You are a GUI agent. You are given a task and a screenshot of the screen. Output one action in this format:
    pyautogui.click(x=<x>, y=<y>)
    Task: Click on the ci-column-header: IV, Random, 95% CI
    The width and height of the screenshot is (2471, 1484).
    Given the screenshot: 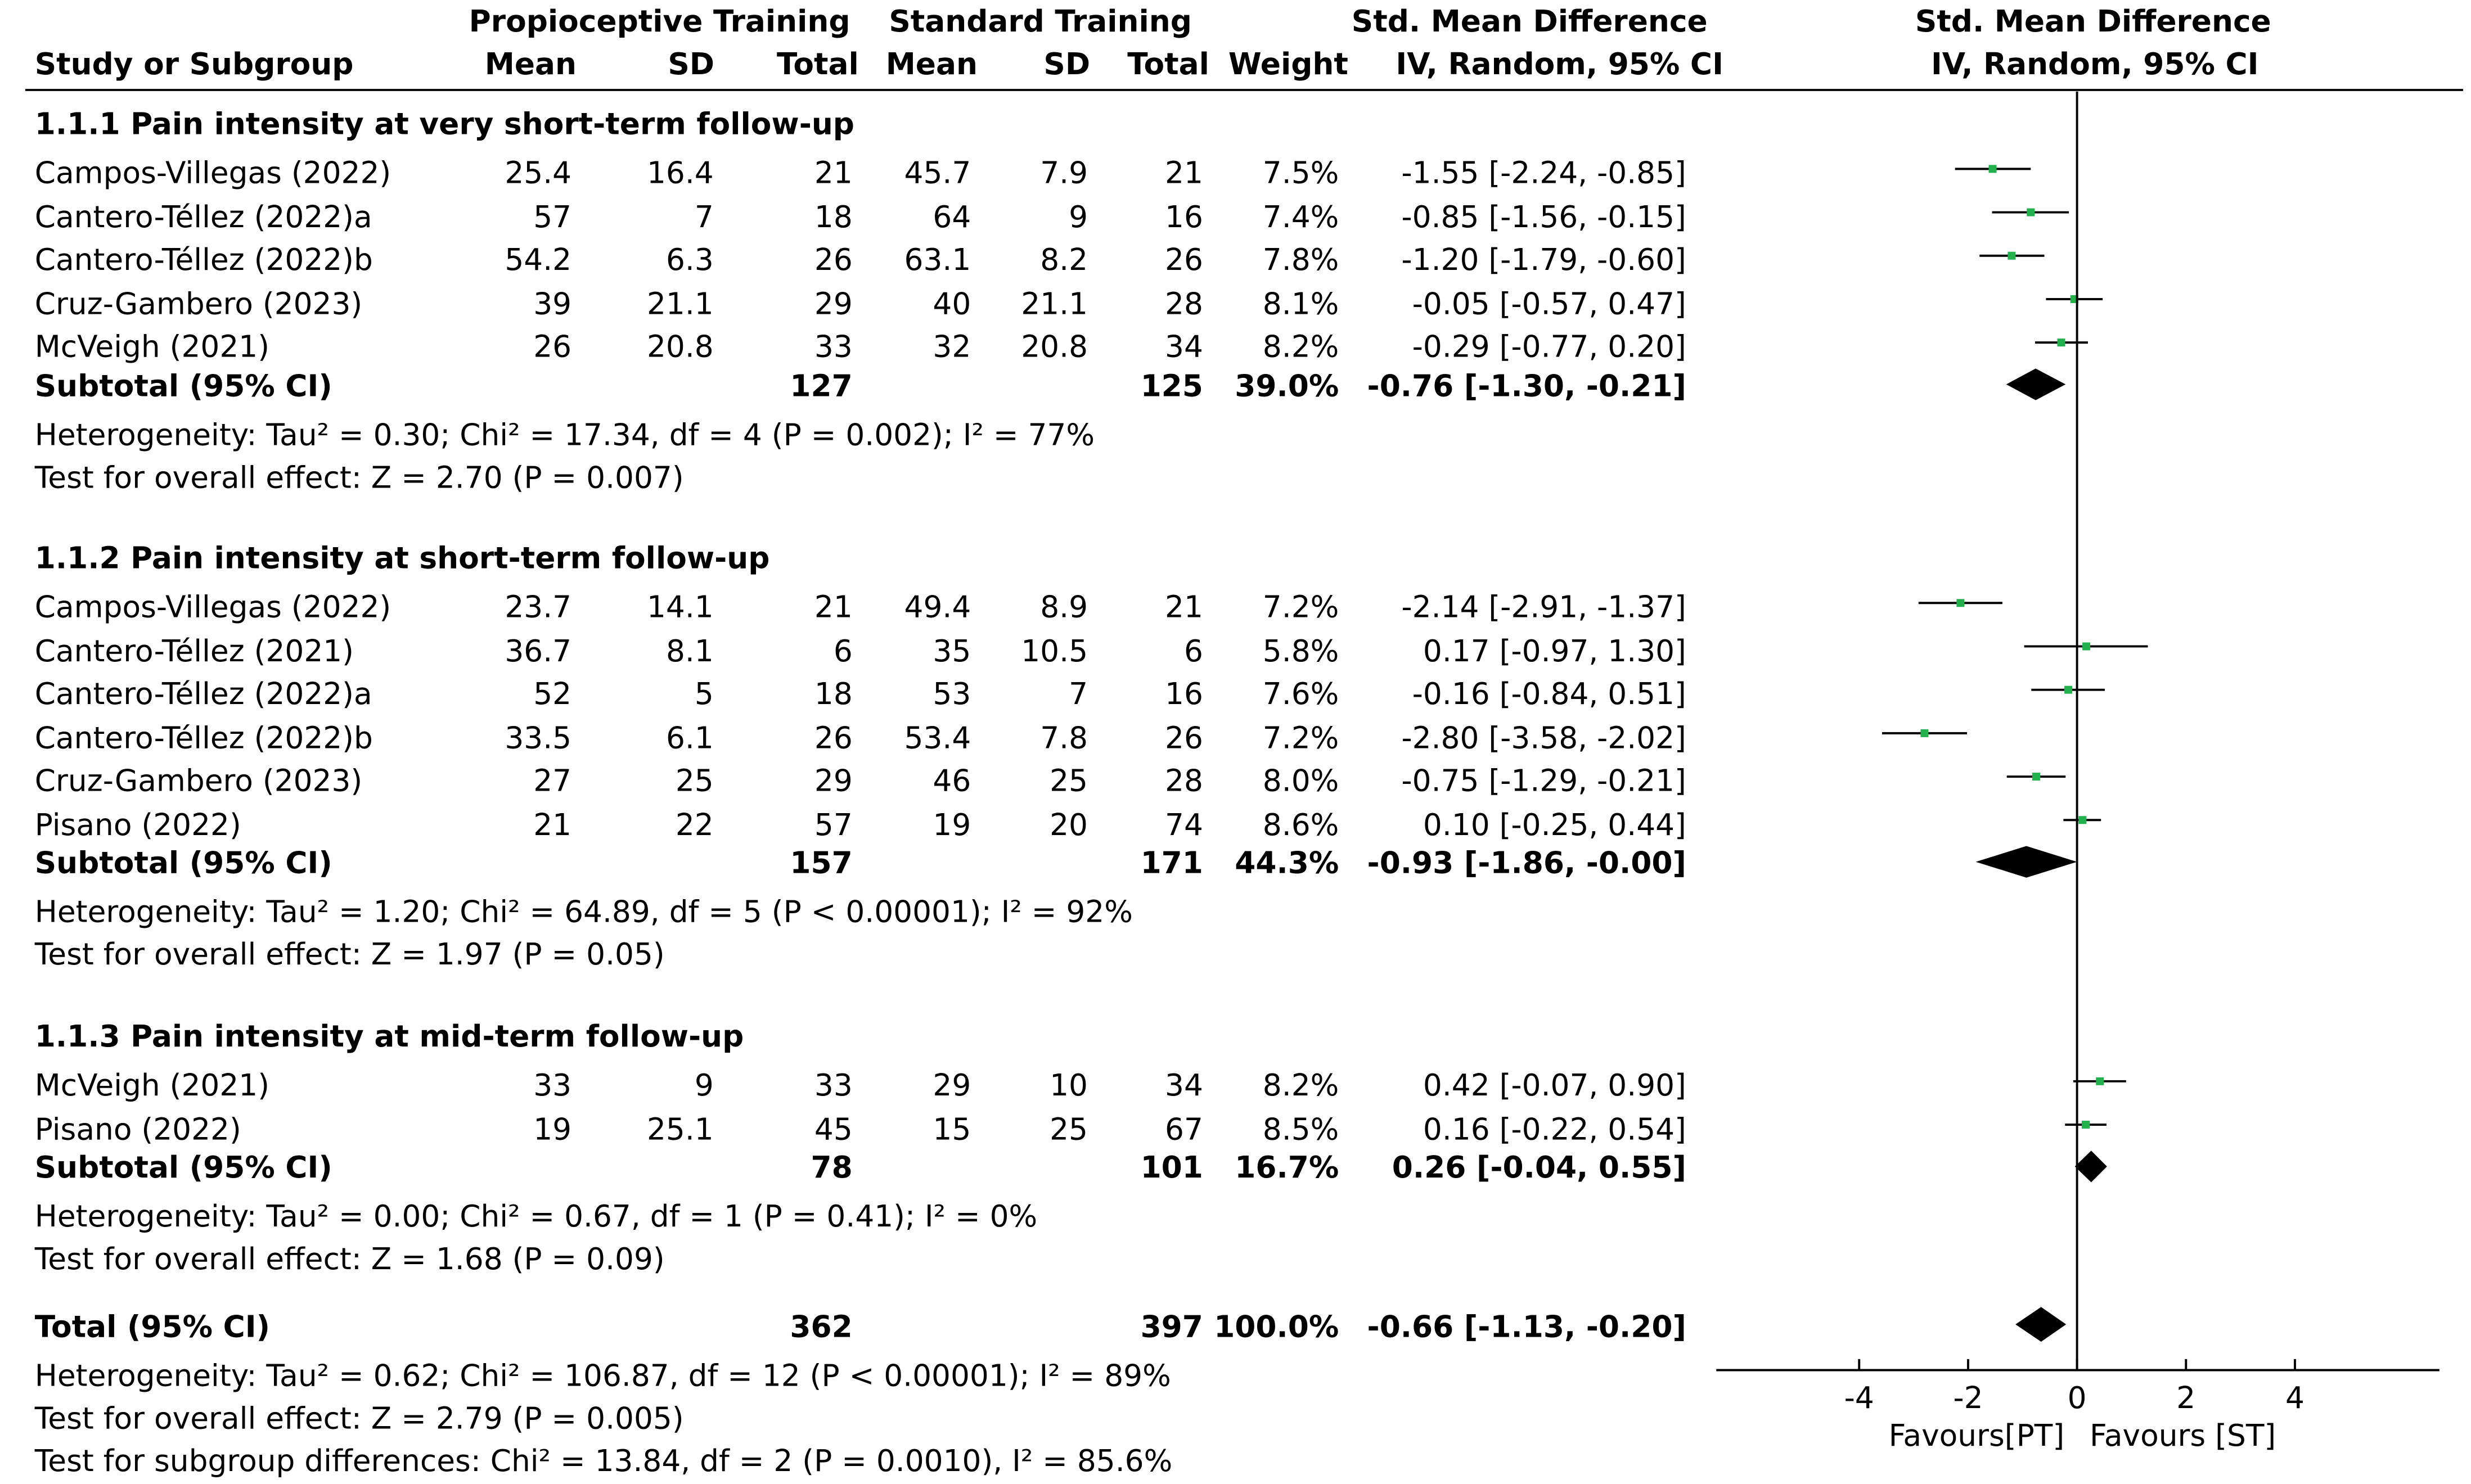 What is the action you would take?
    pyautogui.click(x=1560, y=64)
    